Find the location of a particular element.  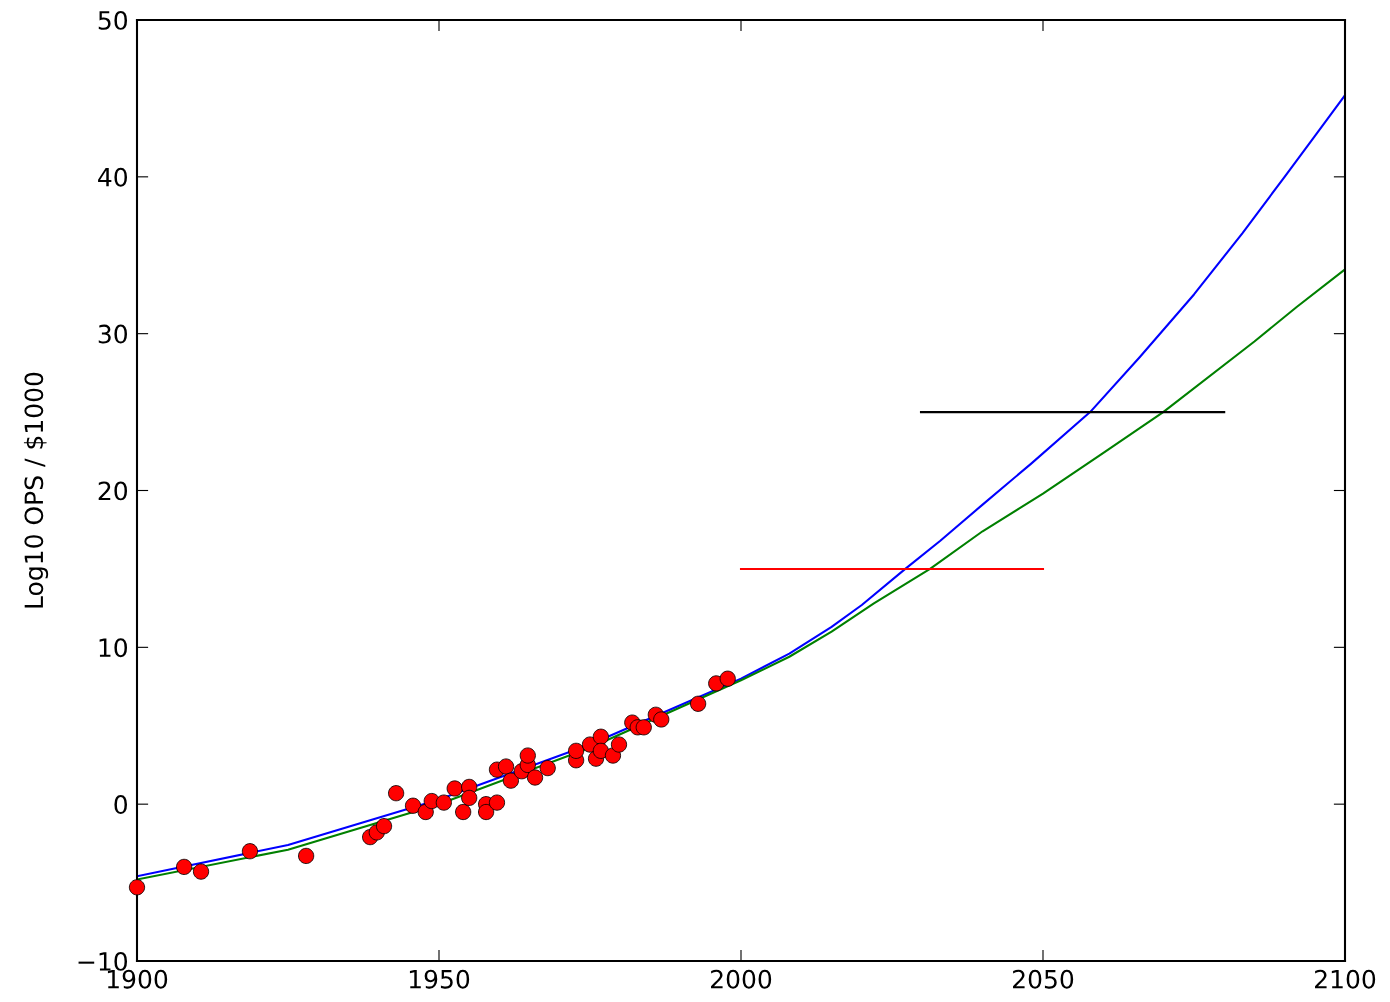

x-tick-label: 2050 is located at coordinates (1043, 979).